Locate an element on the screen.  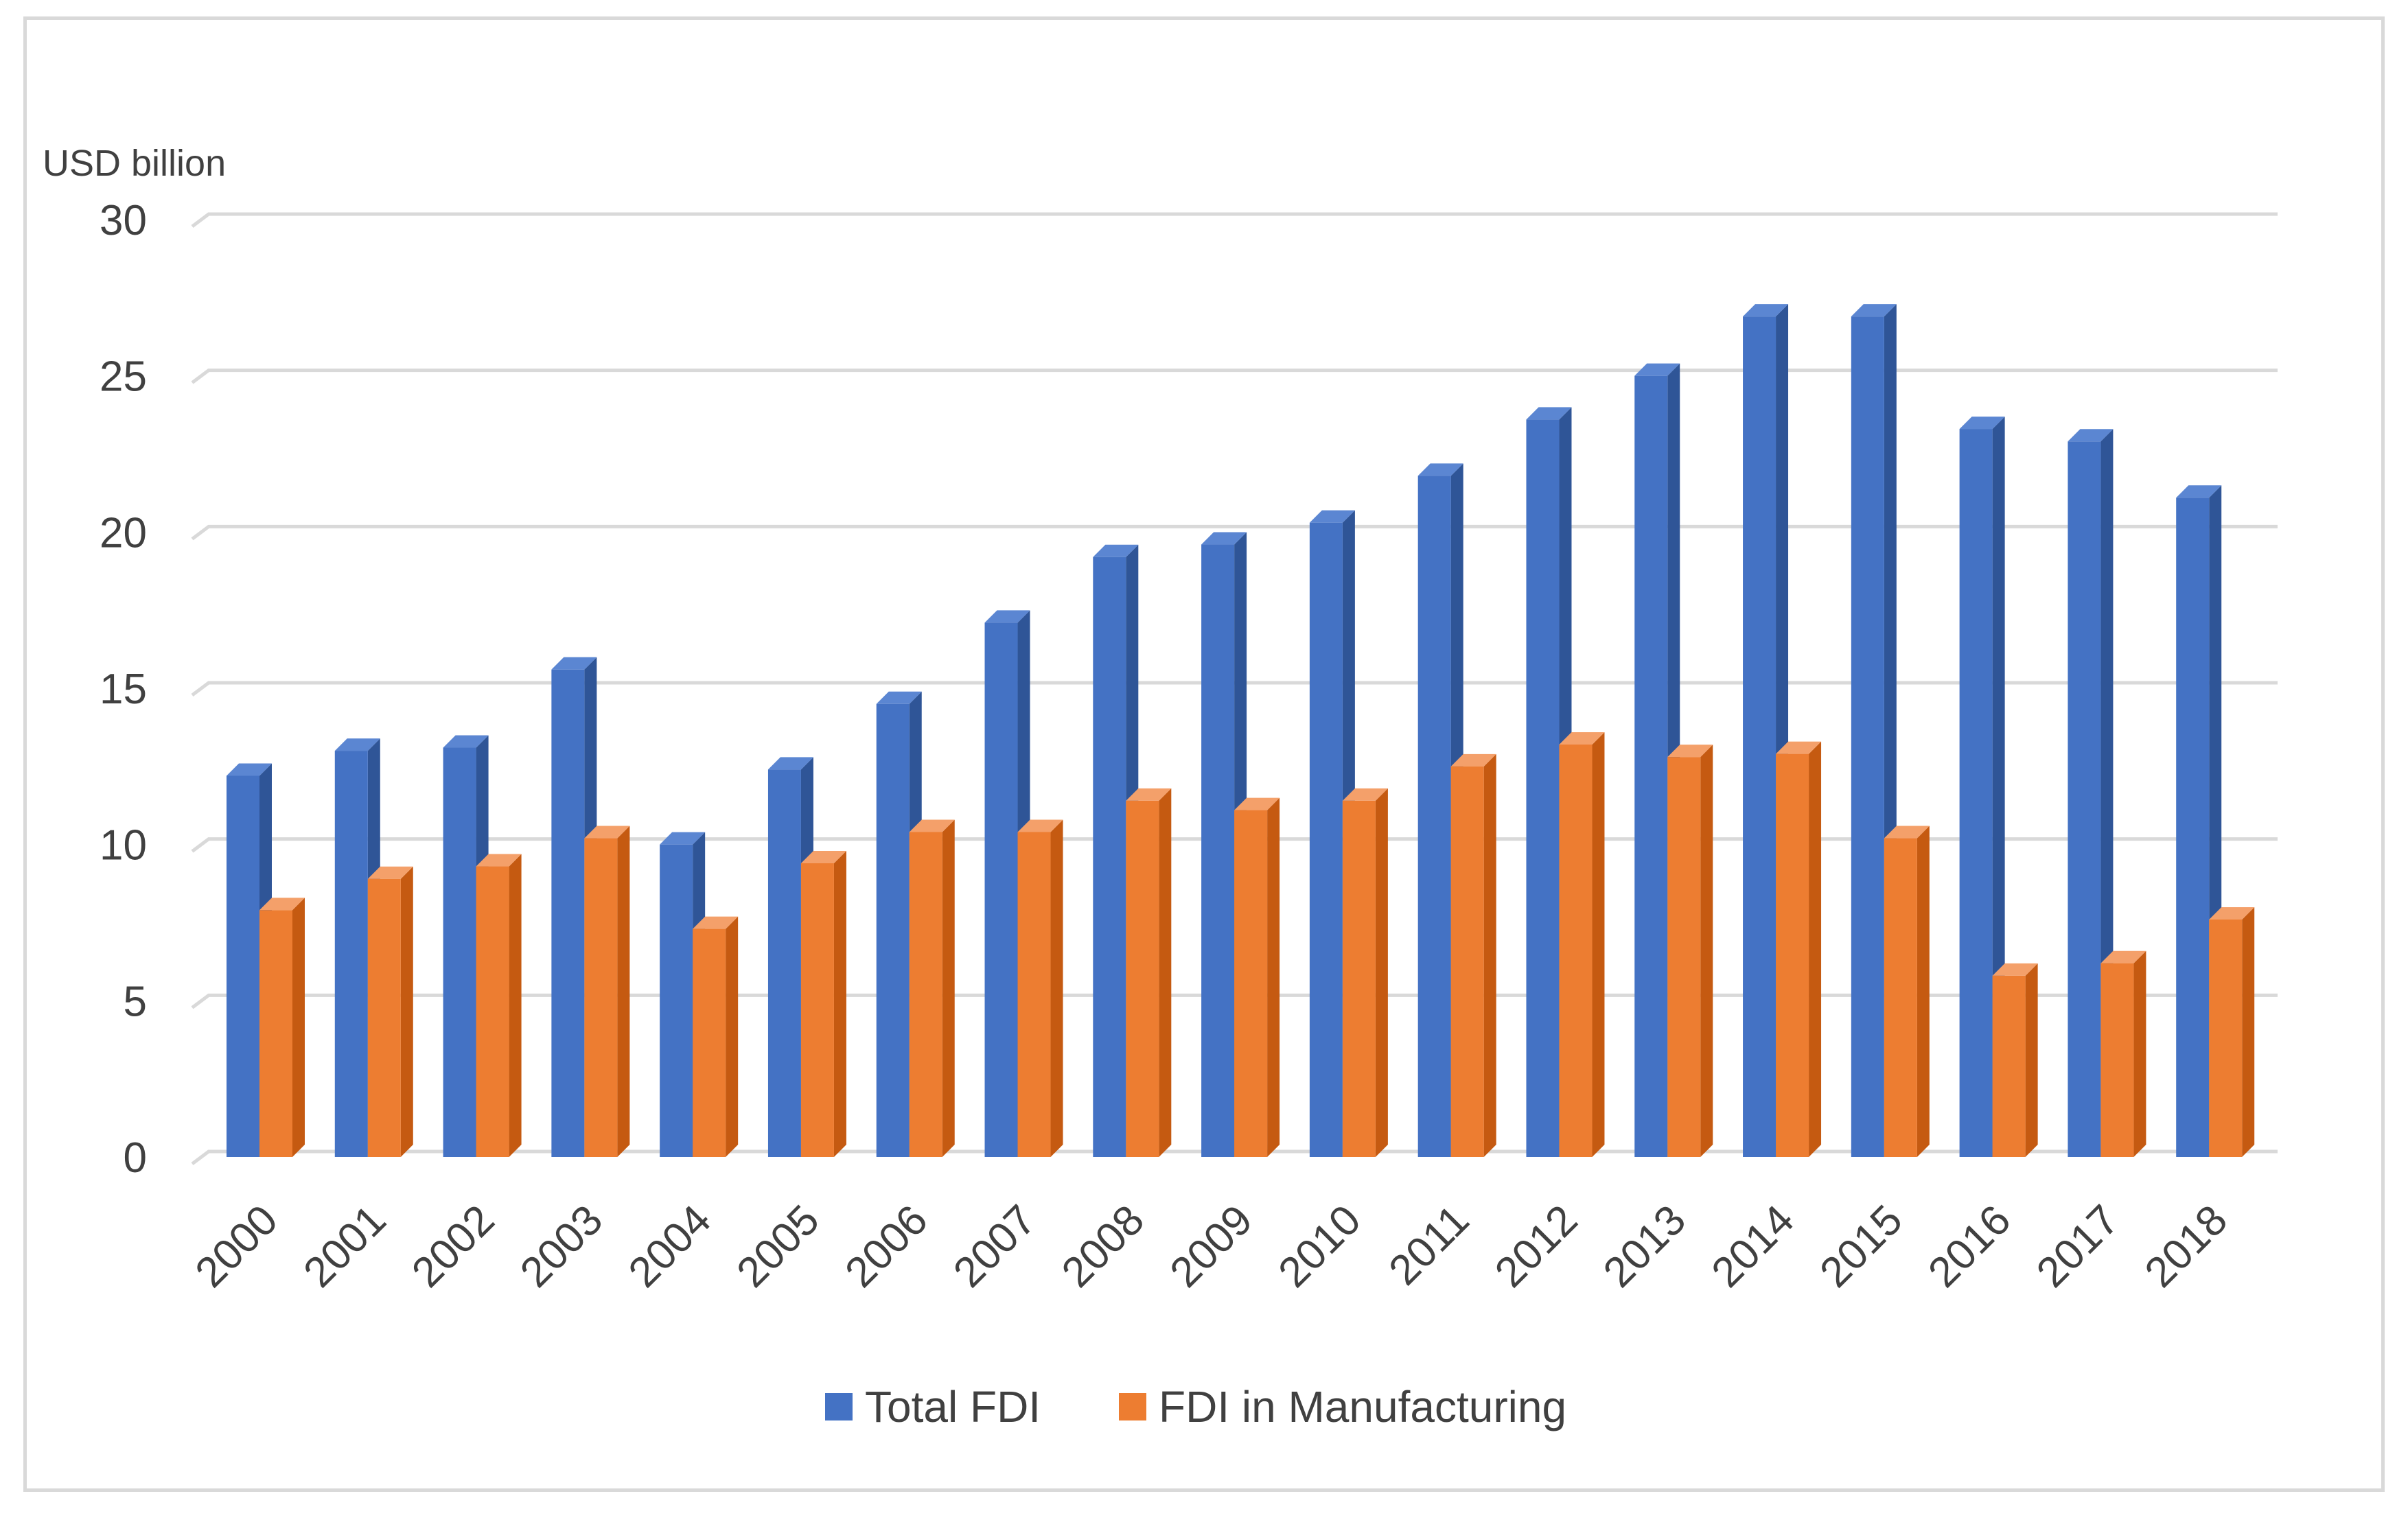
y-axis: 0 5 10 15 20 25 30 is located at coordinates (123, 689).